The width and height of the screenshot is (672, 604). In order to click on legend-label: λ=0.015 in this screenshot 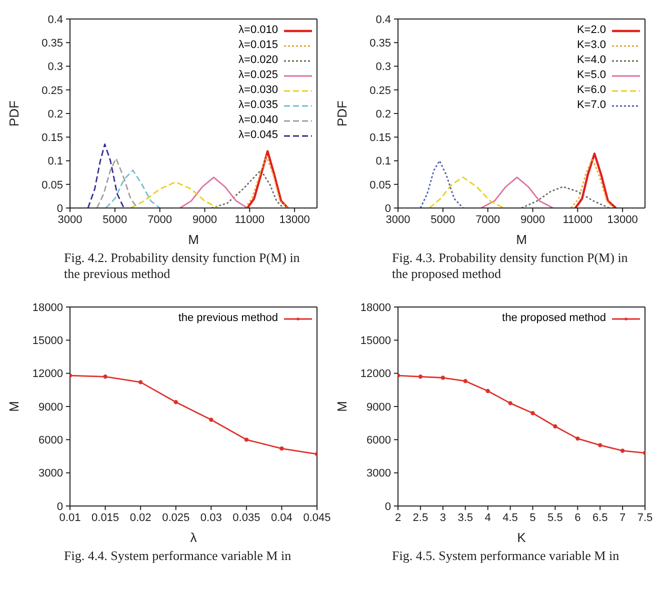, I will do `click(258, 45)`.